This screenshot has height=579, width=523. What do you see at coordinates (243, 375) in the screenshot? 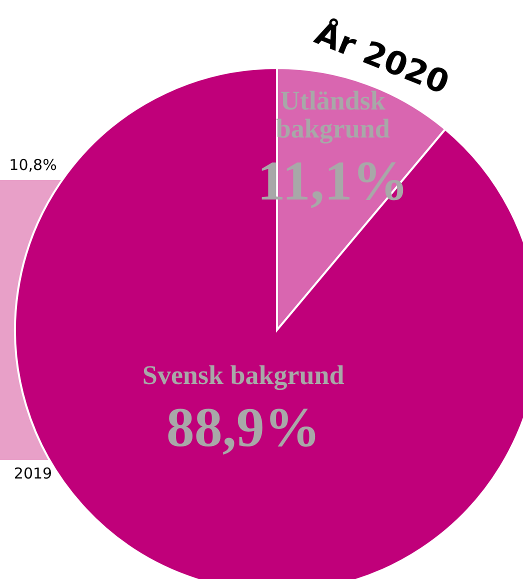
I see `slice-label: Svensk bakgrund` at bounding box center [243, 375].